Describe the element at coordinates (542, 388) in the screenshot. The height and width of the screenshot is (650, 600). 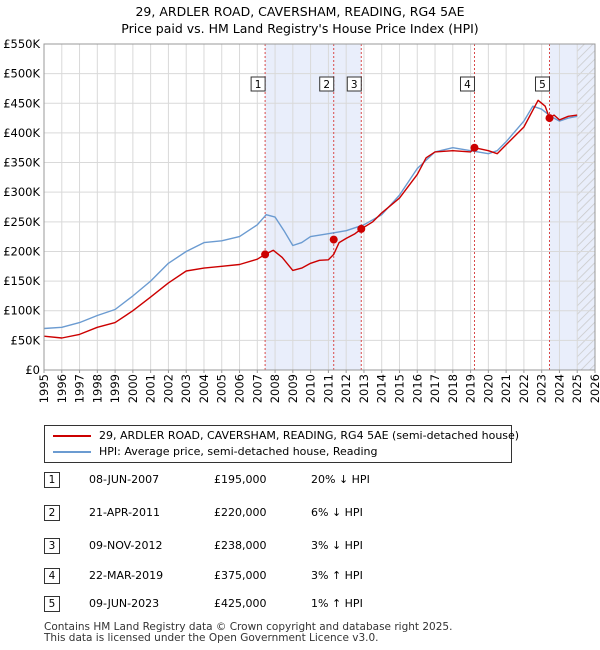
I see `x-tick-label: 2023` at that location.